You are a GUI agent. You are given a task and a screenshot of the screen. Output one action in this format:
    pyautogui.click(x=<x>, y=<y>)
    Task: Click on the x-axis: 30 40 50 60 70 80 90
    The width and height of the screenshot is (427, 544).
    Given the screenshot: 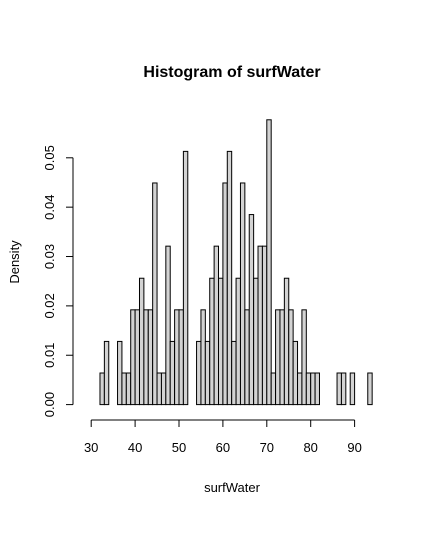 What is the action you would take?
    pyautogui.click(x=223, y=437)
    